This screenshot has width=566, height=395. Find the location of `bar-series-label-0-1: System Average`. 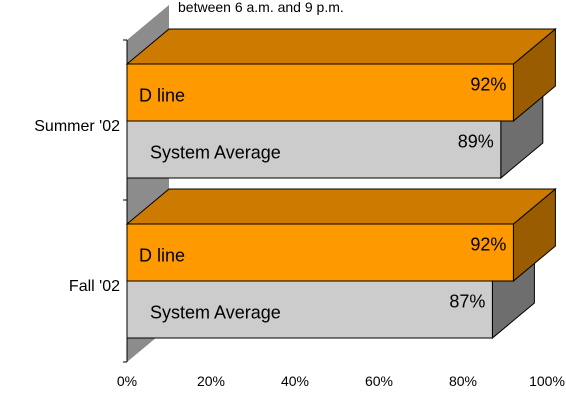

bar-series-label-0-1: System Average is located at coordinates (215, 153).